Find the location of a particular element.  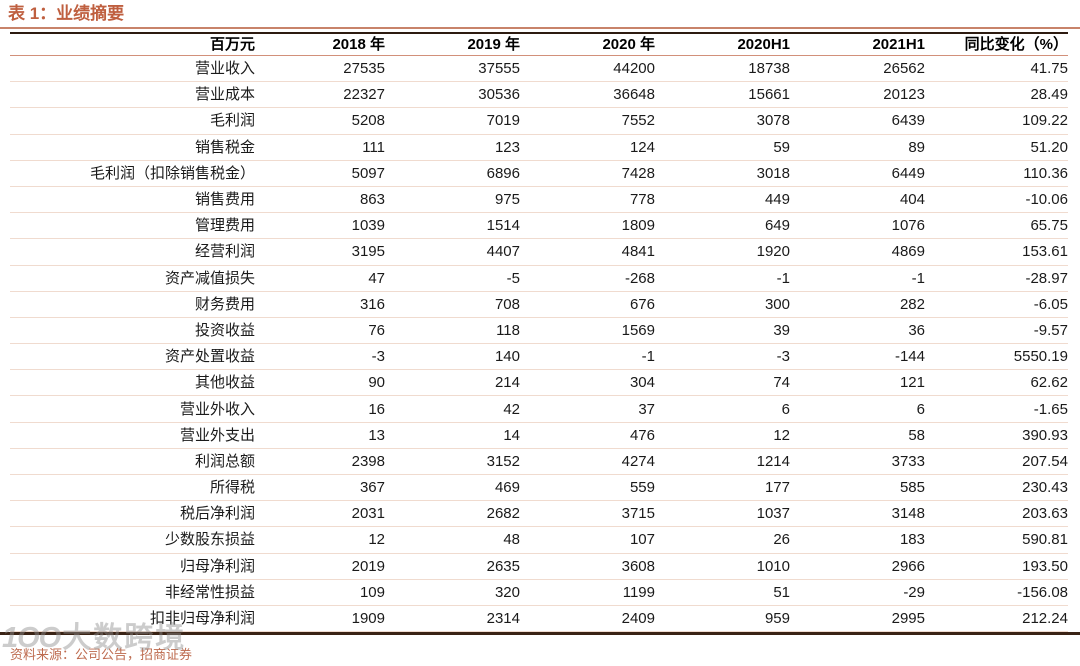

cell-value: 3018 is located at coordinates (773, 173).